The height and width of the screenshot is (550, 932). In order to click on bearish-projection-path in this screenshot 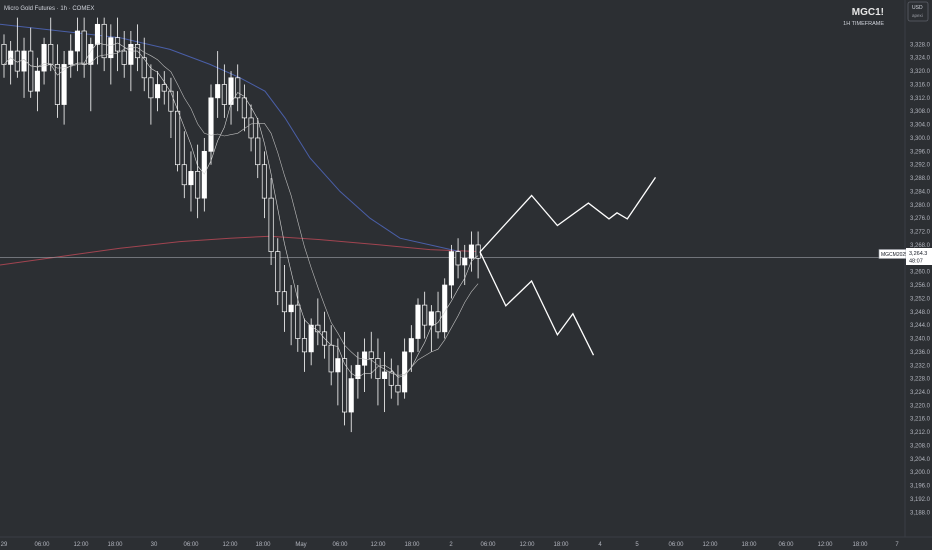, I will do `click(537, 303)`.